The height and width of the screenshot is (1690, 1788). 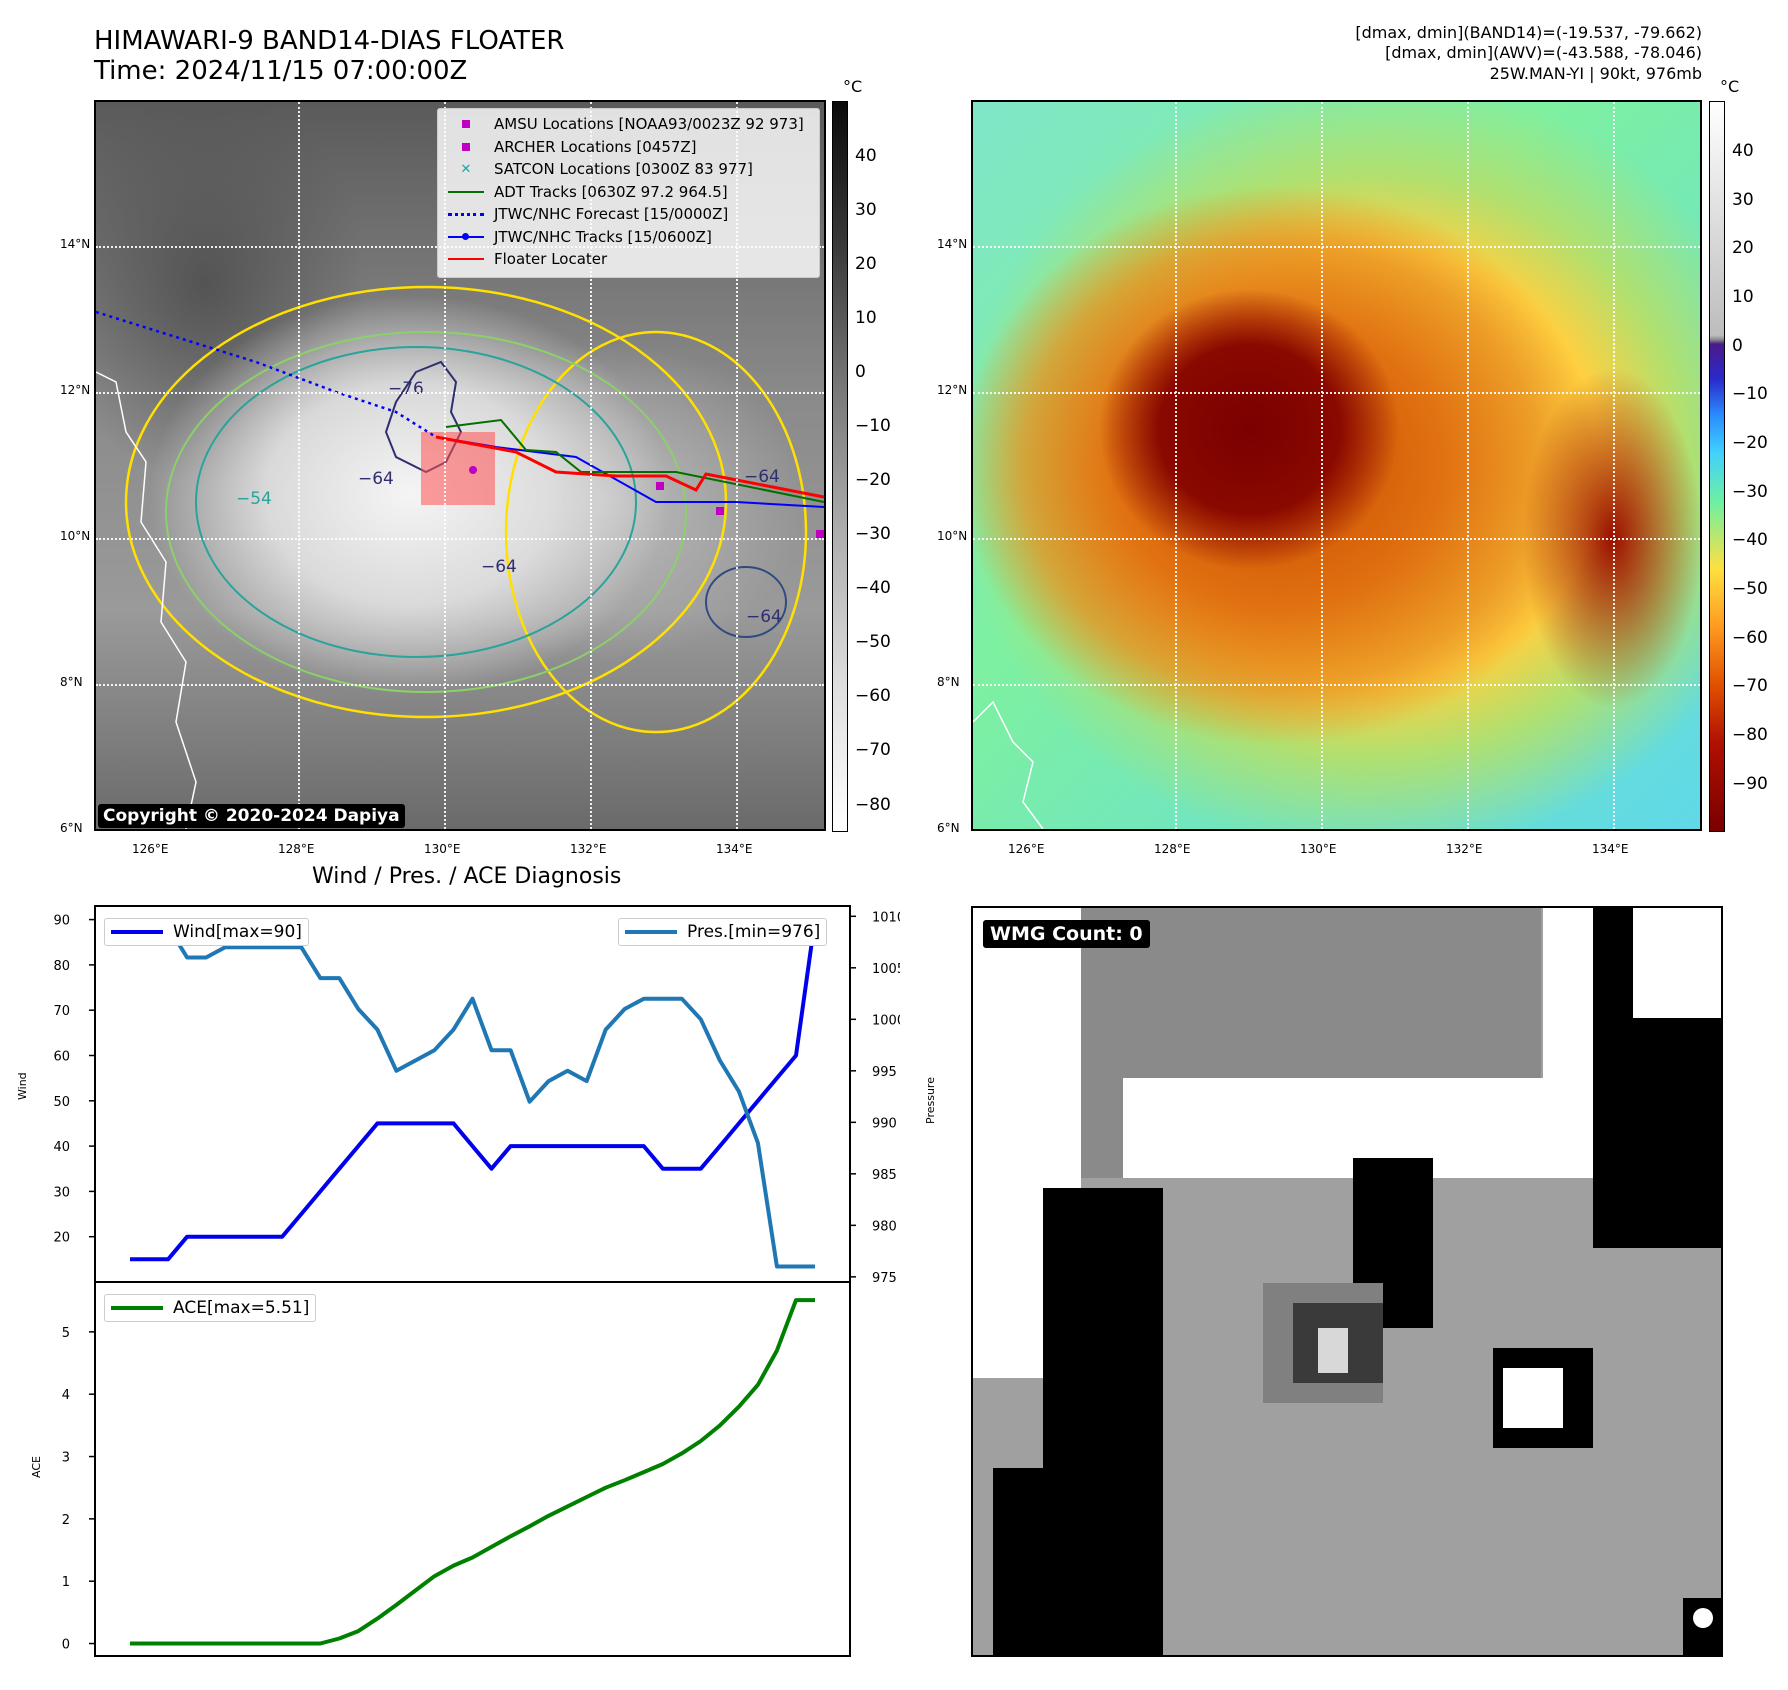 What do you see at coordinates (66, 1645) in the screenshot?
I see `tick-label: 0` at bounding box center [66, 1645].